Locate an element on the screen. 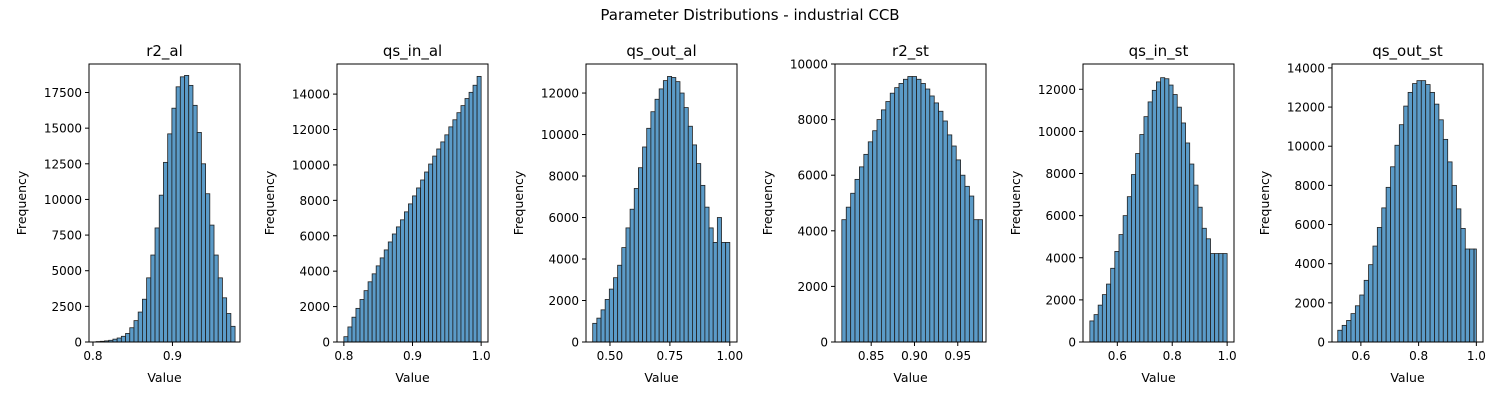 Image resolution: width=1500 pixels, height=400 pixels. y-axis-label: Frequency is located at coordinates (767, 202).